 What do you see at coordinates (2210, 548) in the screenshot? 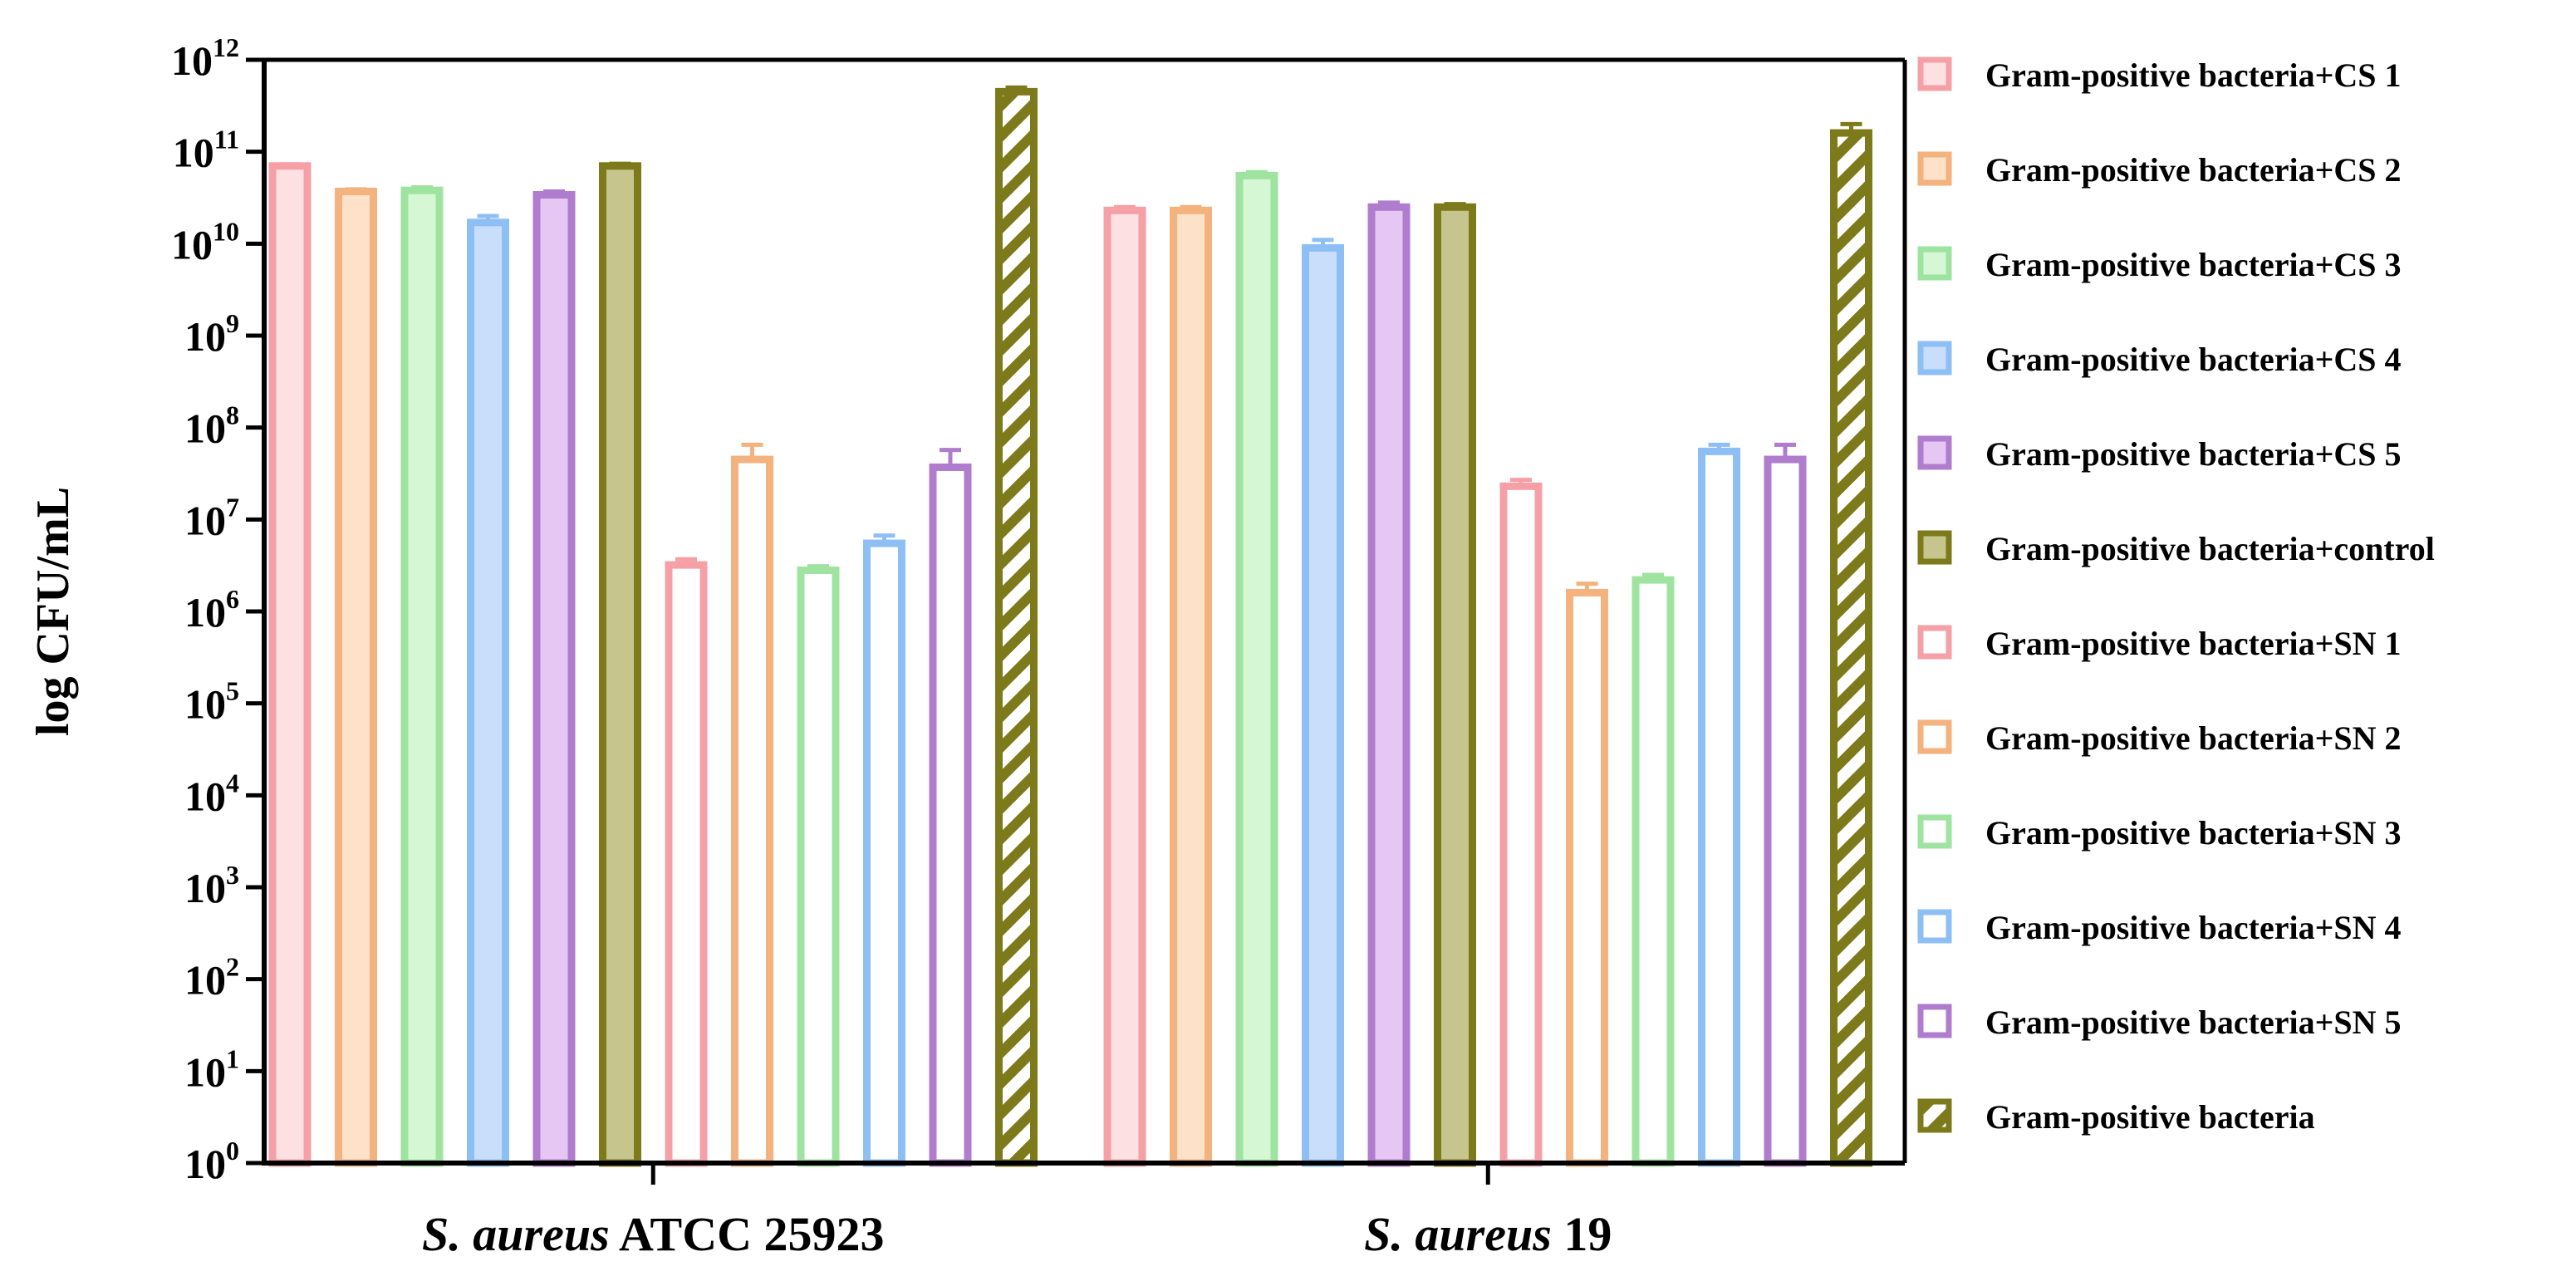
I see `legend-label: Gram-positive bacteria+control` at bounding box center [2210, 548].